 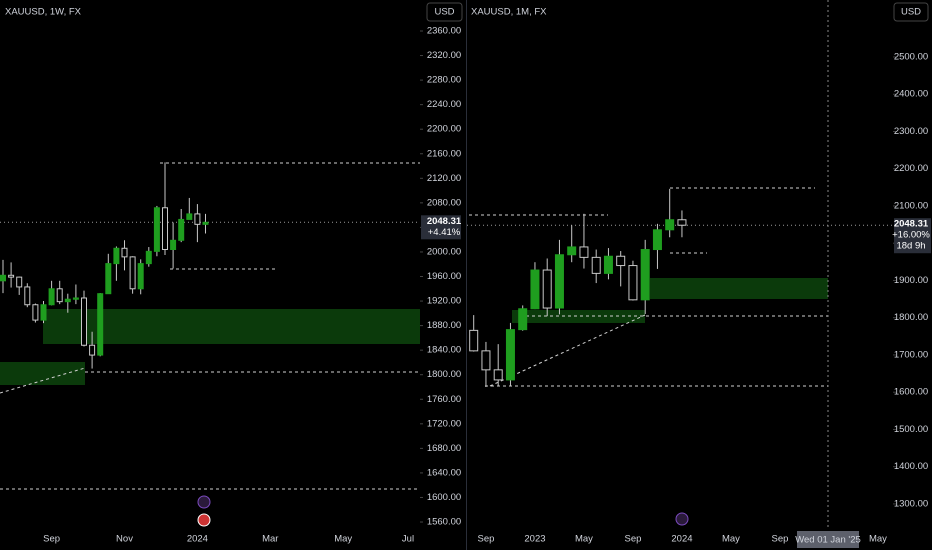 What do you see at coordinates (444, 251) in the screenshot?
I see `y-tick-label: 2000.00` at bounding box center [444, 251].